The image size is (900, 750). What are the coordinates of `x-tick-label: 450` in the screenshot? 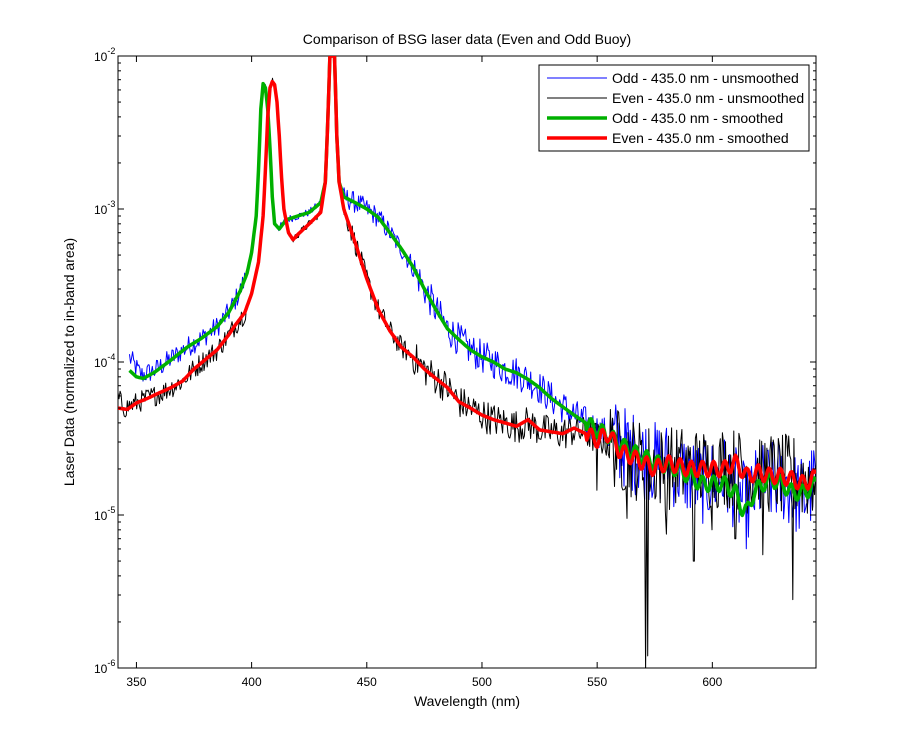 It's located at (367, 682).